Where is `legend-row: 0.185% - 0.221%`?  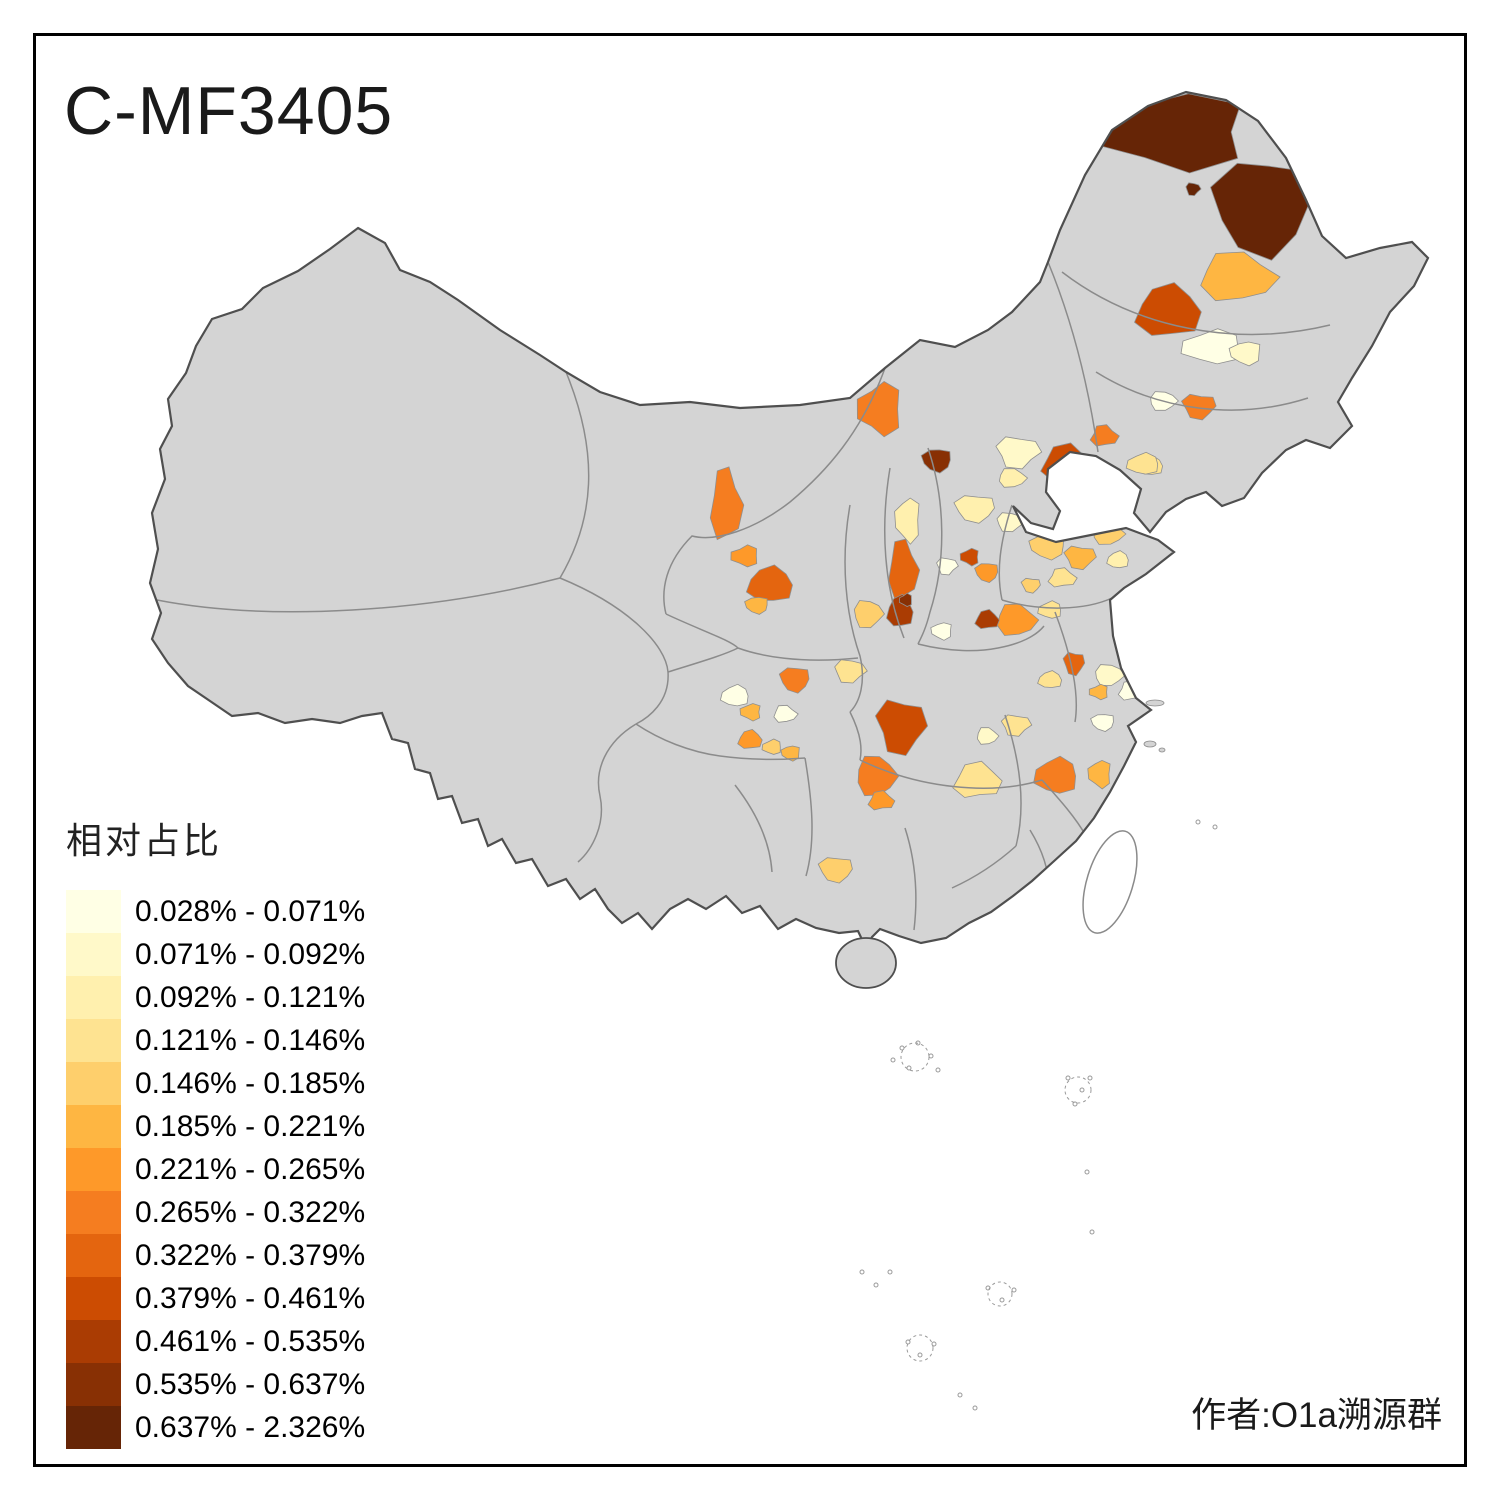
legend-row: 0.185% - 0.221% is located at coordinates (256, 1126).